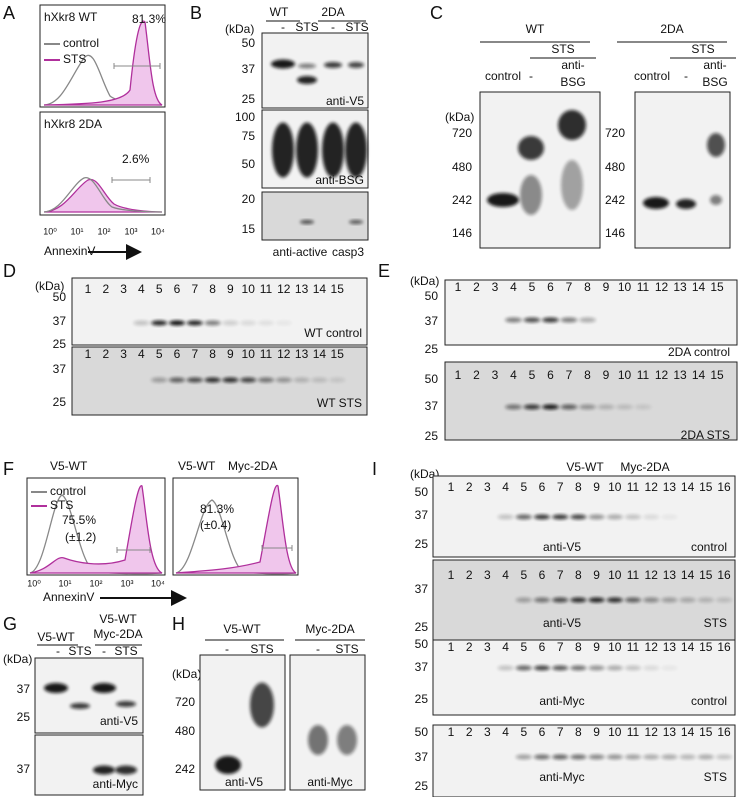  Describe the element at coordinates (332, 12) in the screenshot. I see `label: 2DA` at that location.